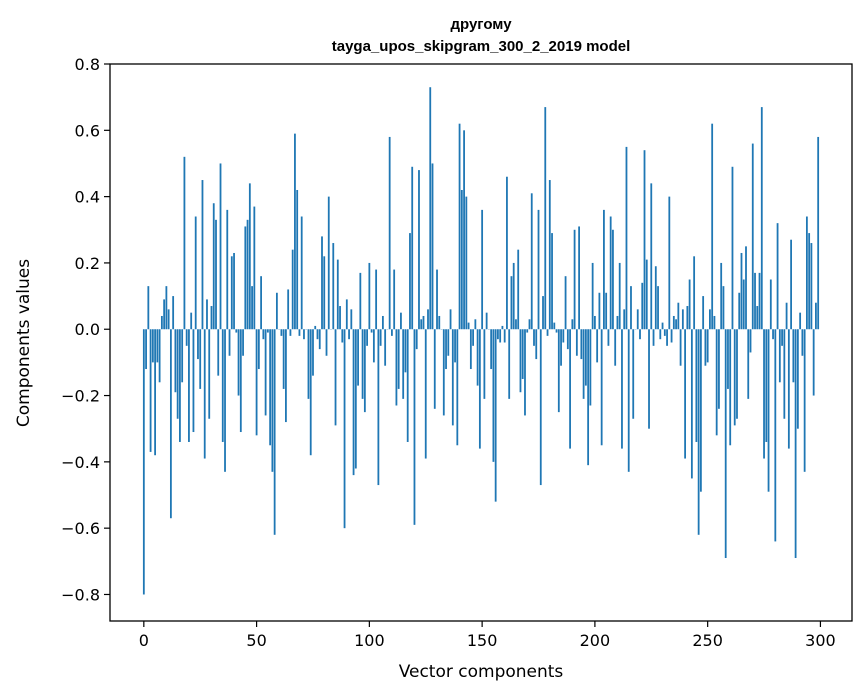  I want to click on x-axis-ticks: 0 50 100 150 200 250 300, so click(487, 635).